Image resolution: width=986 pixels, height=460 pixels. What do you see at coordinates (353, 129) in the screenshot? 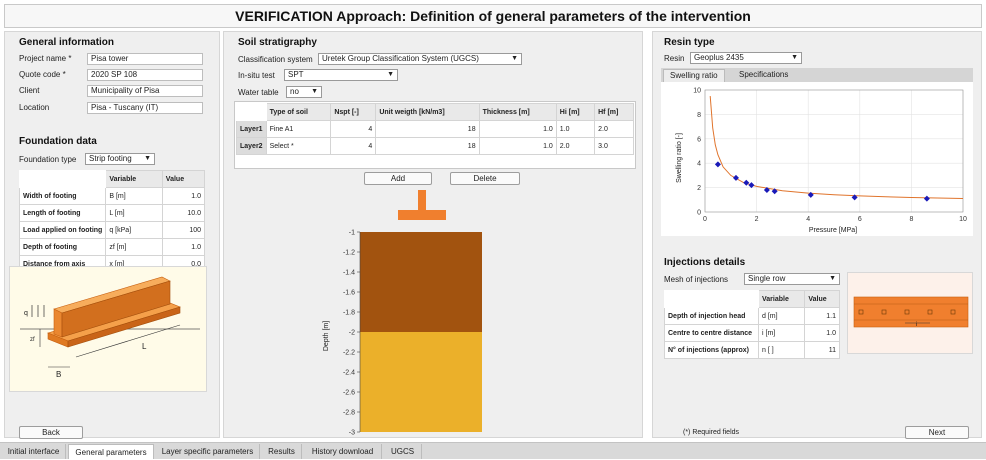
I see `layer1-nspt: 4` at bounding box center [353, 129].